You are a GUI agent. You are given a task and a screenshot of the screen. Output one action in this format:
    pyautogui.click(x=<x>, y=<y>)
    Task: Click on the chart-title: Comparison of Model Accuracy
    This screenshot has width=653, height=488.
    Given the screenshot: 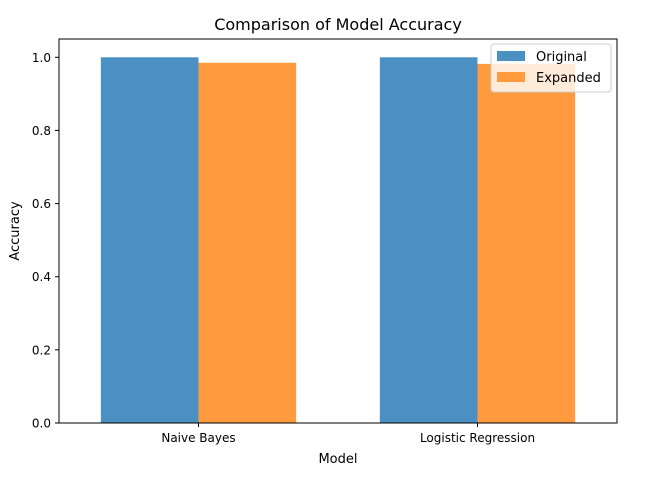 What is the action you would take?
    pyautogui.click(x=338, y=24)
    